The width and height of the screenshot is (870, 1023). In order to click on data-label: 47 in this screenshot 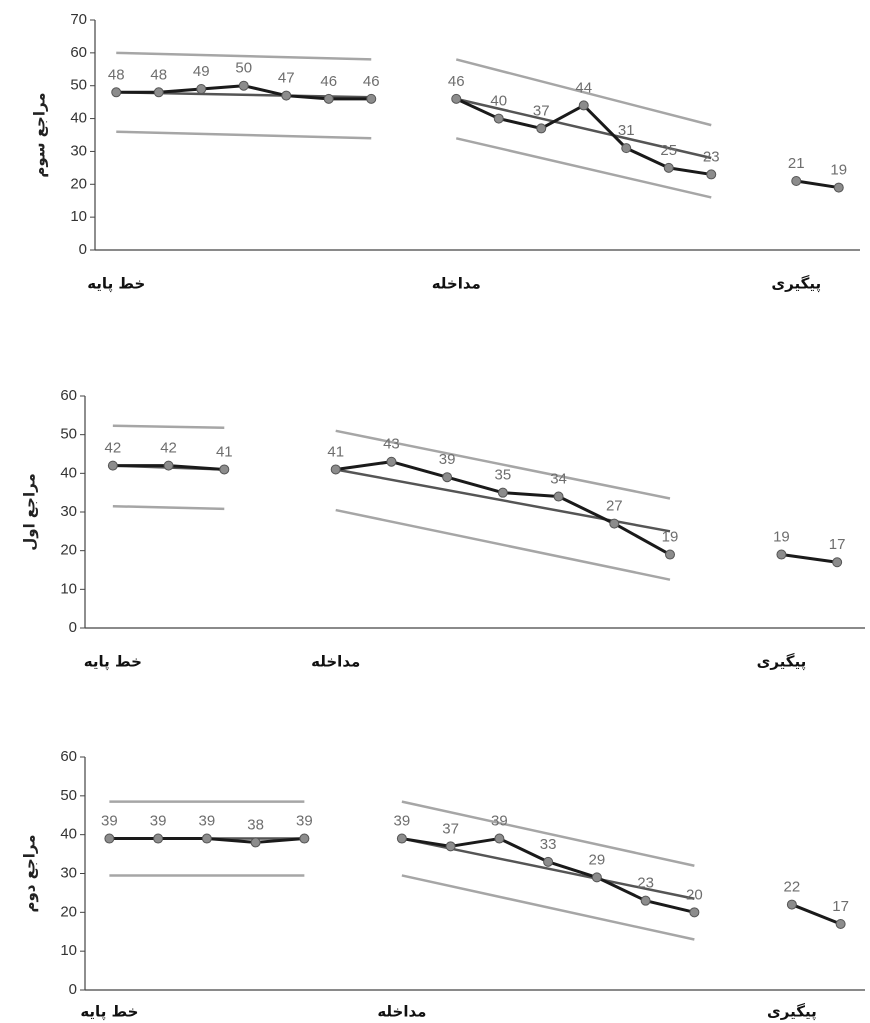, I will do `click(286, 78)`.